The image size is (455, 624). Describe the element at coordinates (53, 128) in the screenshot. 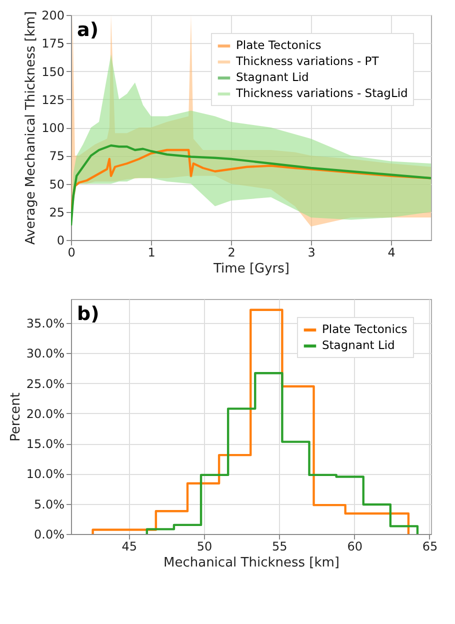

I see `y-tick-label: 100` at that location.